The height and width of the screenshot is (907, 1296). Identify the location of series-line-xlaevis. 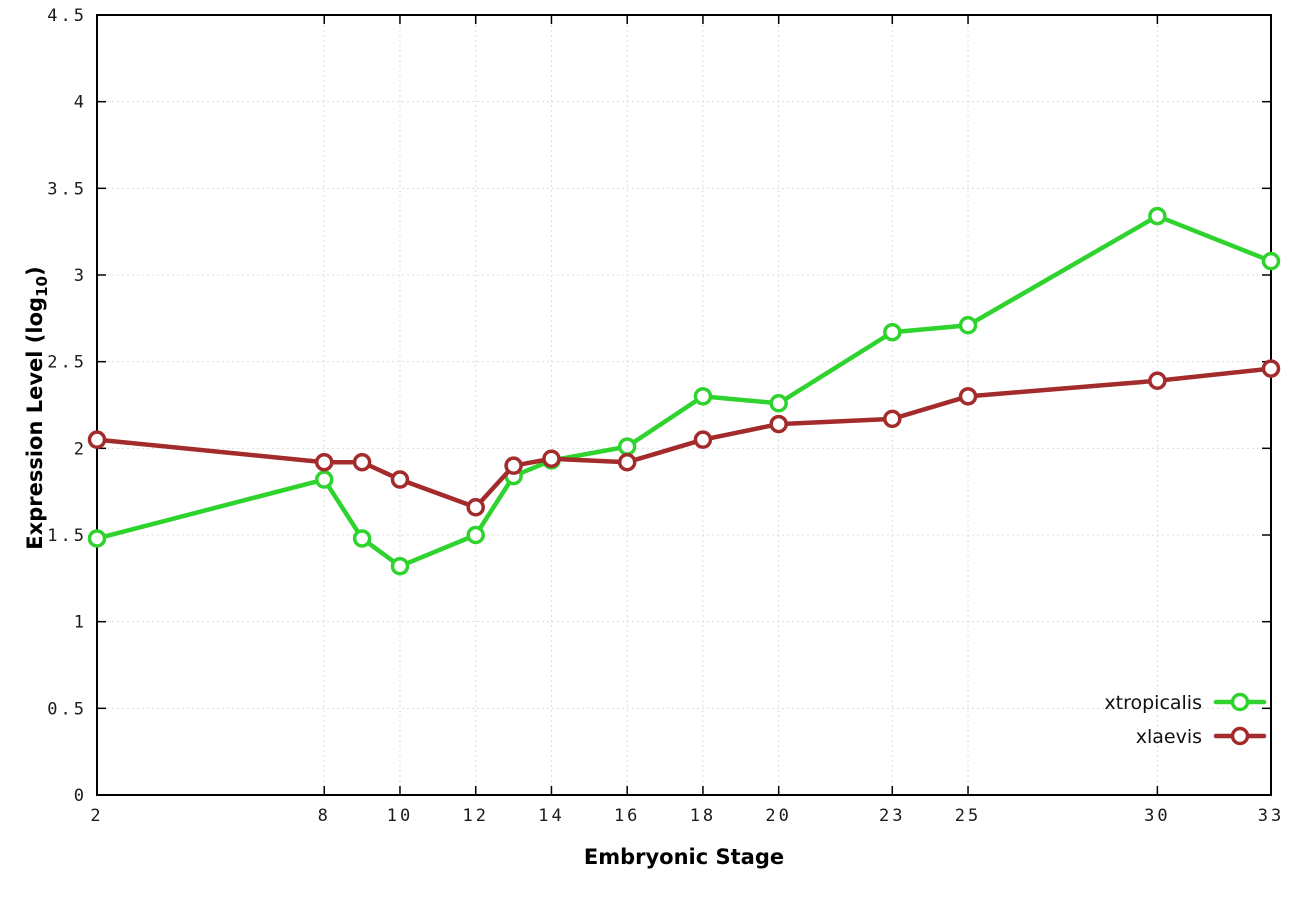
(684, 438).